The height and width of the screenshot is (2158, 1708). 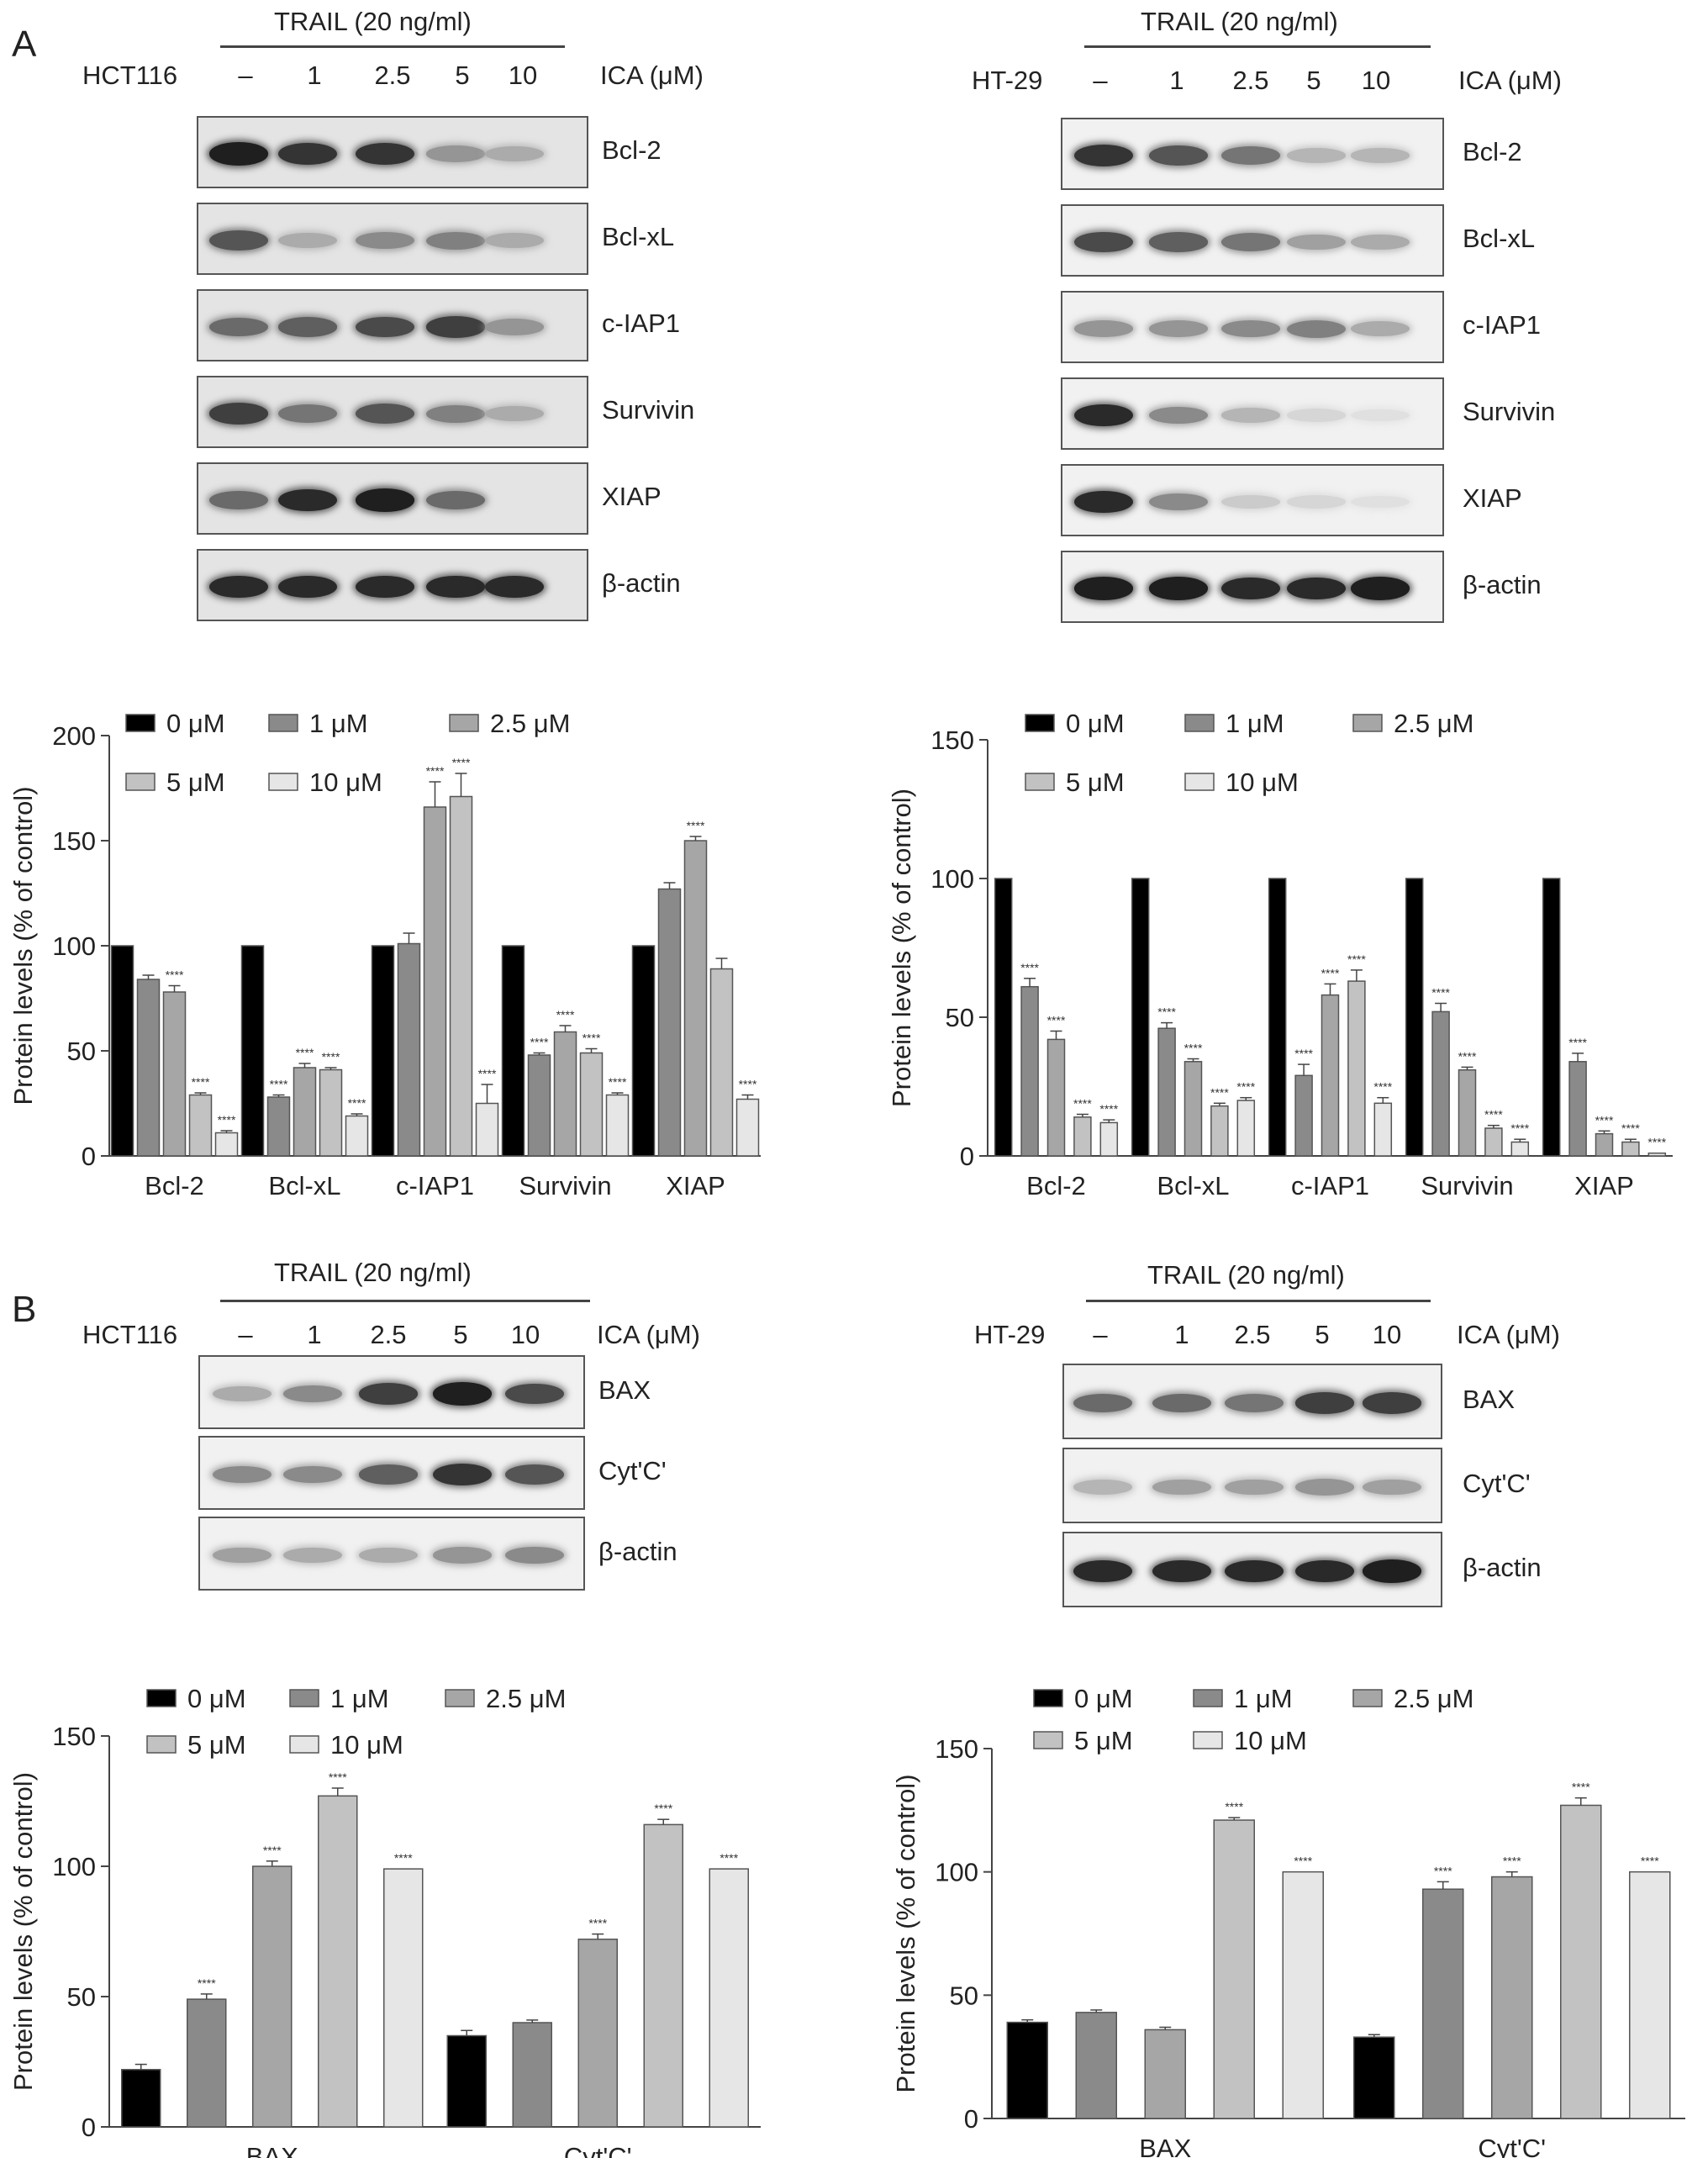 What do you see at coordinates (1509, 411) in the screenshot?
I see `blot-protein-label: Survivin` at bounding box center [1509, 411].